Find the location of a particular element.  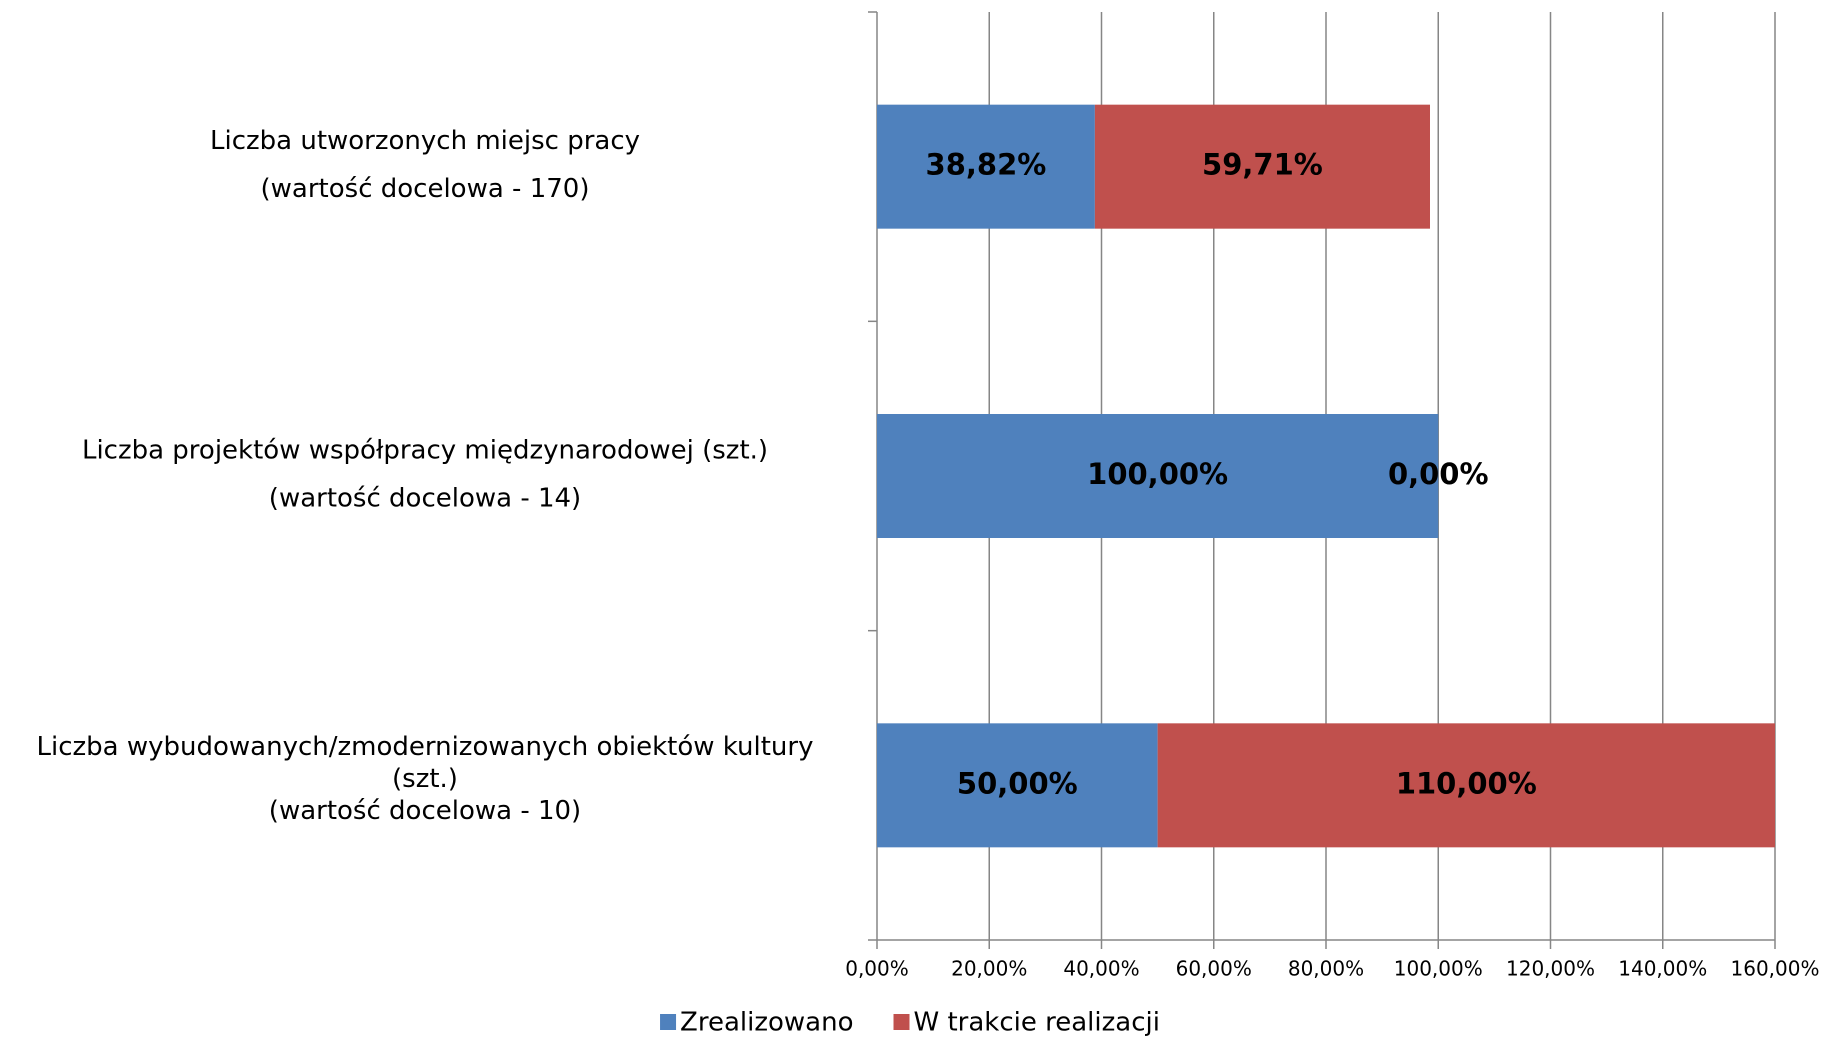

data-label: 110,00% is located at coordinates (1466, 783).